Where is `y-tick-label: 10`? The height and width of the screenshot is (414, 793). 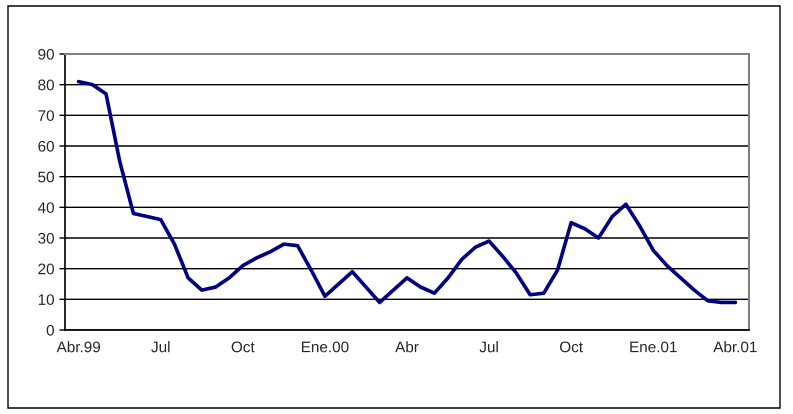
y-tick-label: 10 is located at coordinates (46, 300).